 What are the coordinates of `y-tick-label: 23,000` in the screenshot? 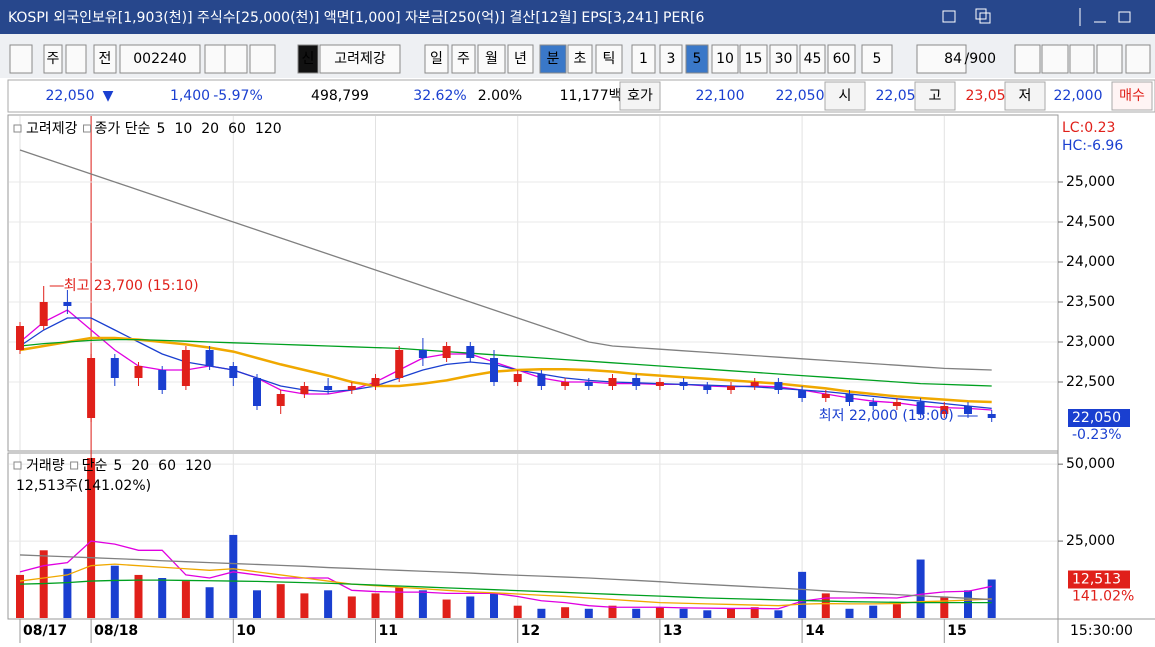 It's located at (1090, 342).